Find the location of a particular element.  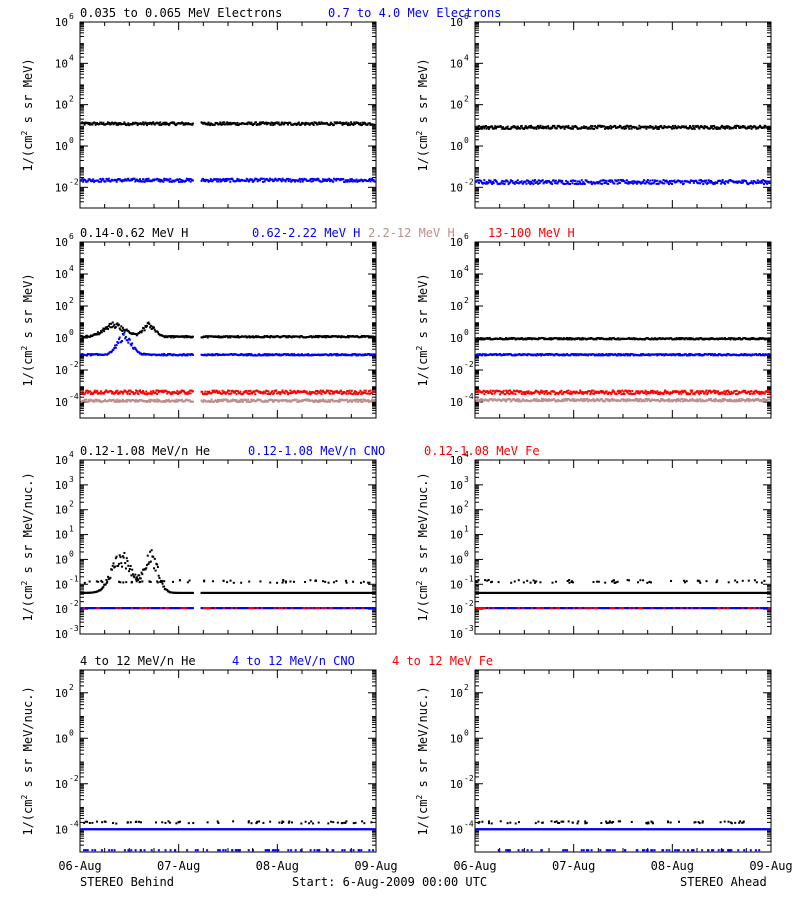

y-tick-exponent: 2 is located at coordinates (71, 300).